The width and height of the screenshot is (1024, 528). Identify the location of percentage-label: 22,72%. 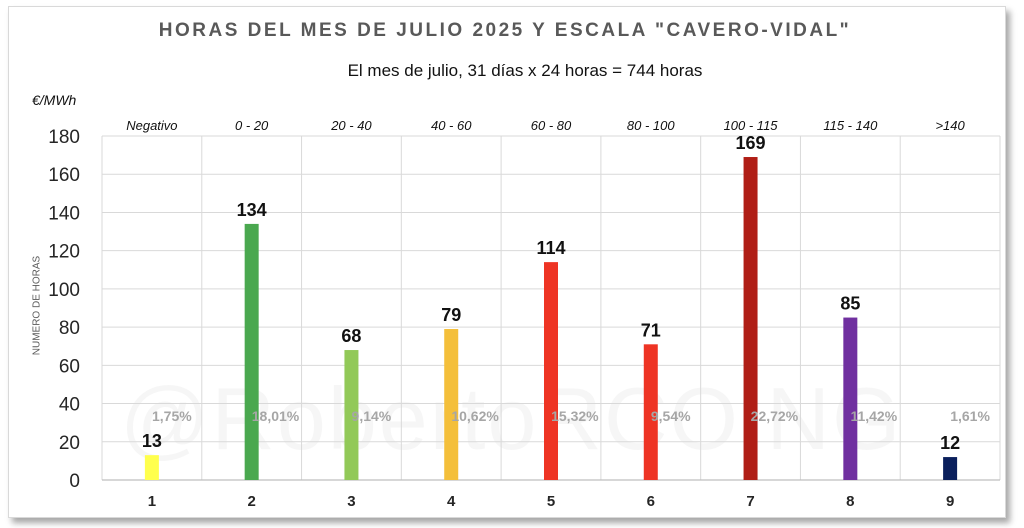
(775, 416).